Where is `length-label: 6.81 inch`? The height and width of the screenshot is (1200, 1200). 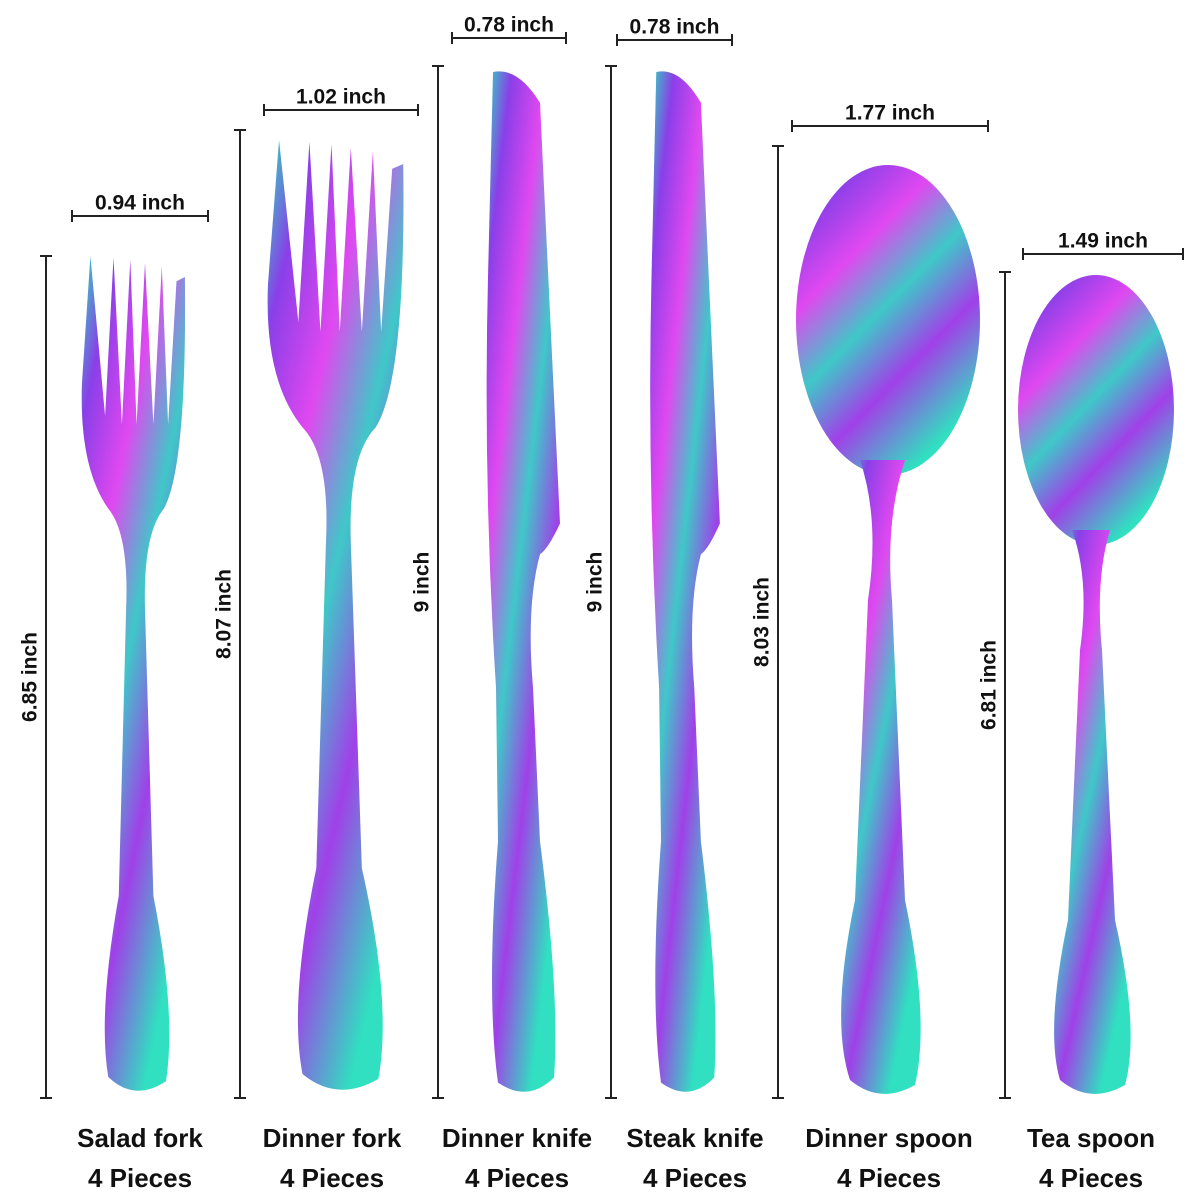
length-label: 6.81 inch is located at coordinates (989, 685).